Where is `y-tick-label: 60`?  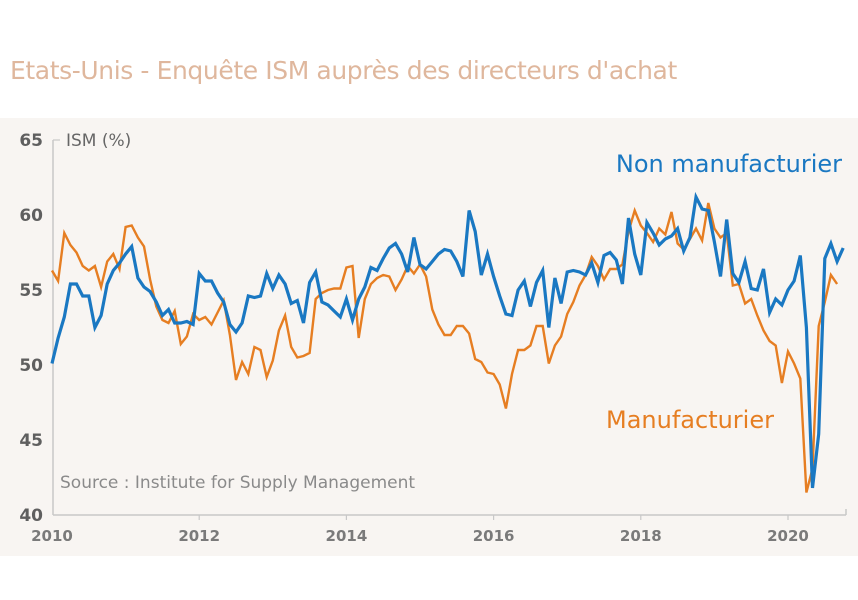
y-tick-label: 60 is located at coordinates (31, 216).